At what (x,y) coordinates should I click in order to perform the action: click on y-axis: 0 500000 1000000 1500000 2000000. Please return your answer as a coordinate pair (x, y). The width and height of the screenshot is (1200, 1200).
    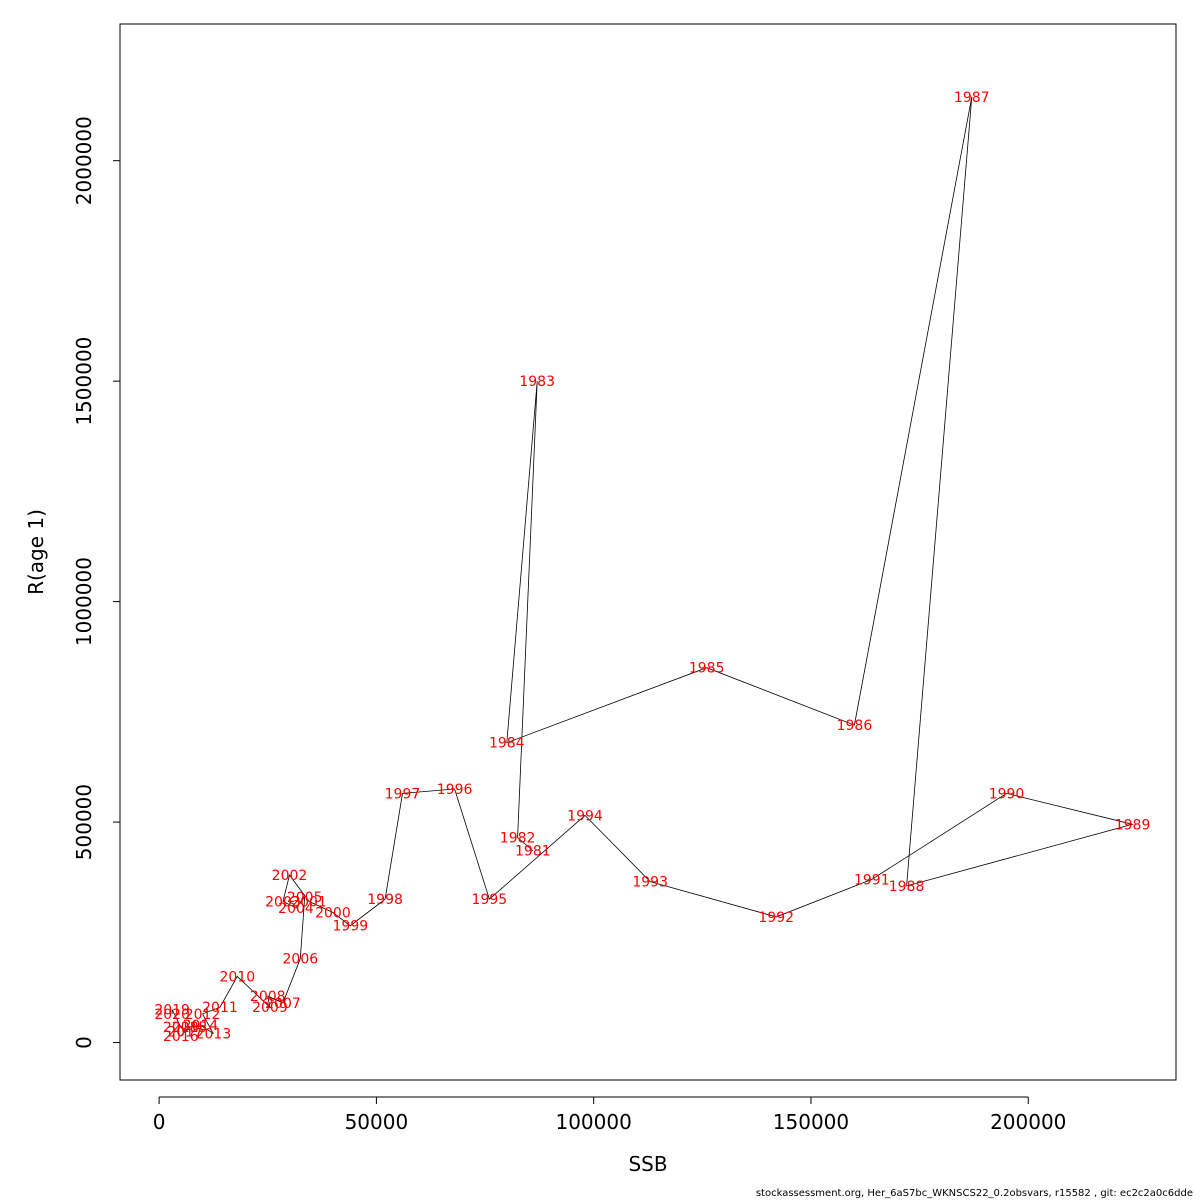
    Looking at the image, I should click on (96, 582).